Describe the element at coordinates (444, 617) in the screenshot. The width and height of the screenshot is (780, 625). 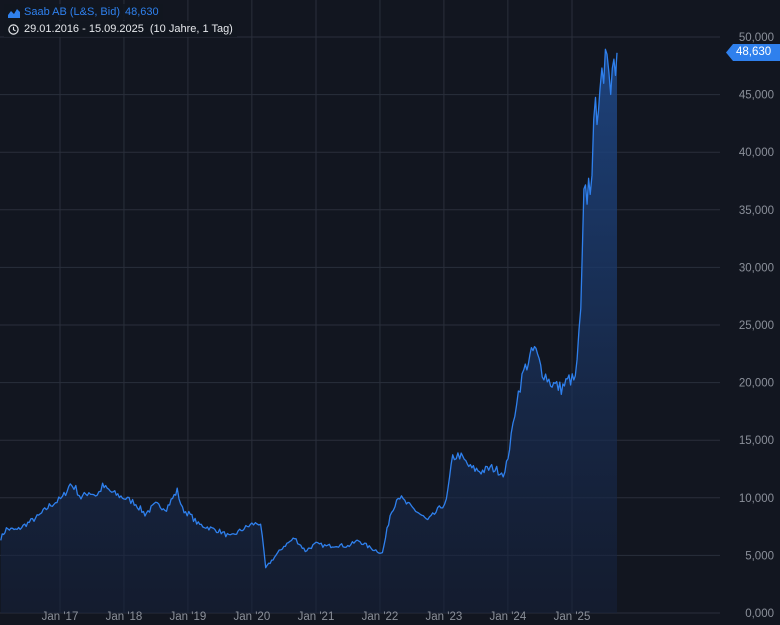
I see `x-tick-label: Jan '23` at that location.